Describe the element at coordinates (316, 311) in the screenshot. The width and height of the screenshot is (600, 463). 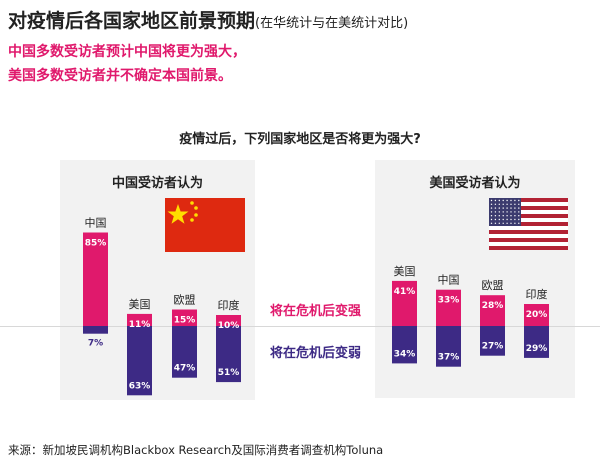
I see `legend-stronger: 将在危机后变强` at that location.